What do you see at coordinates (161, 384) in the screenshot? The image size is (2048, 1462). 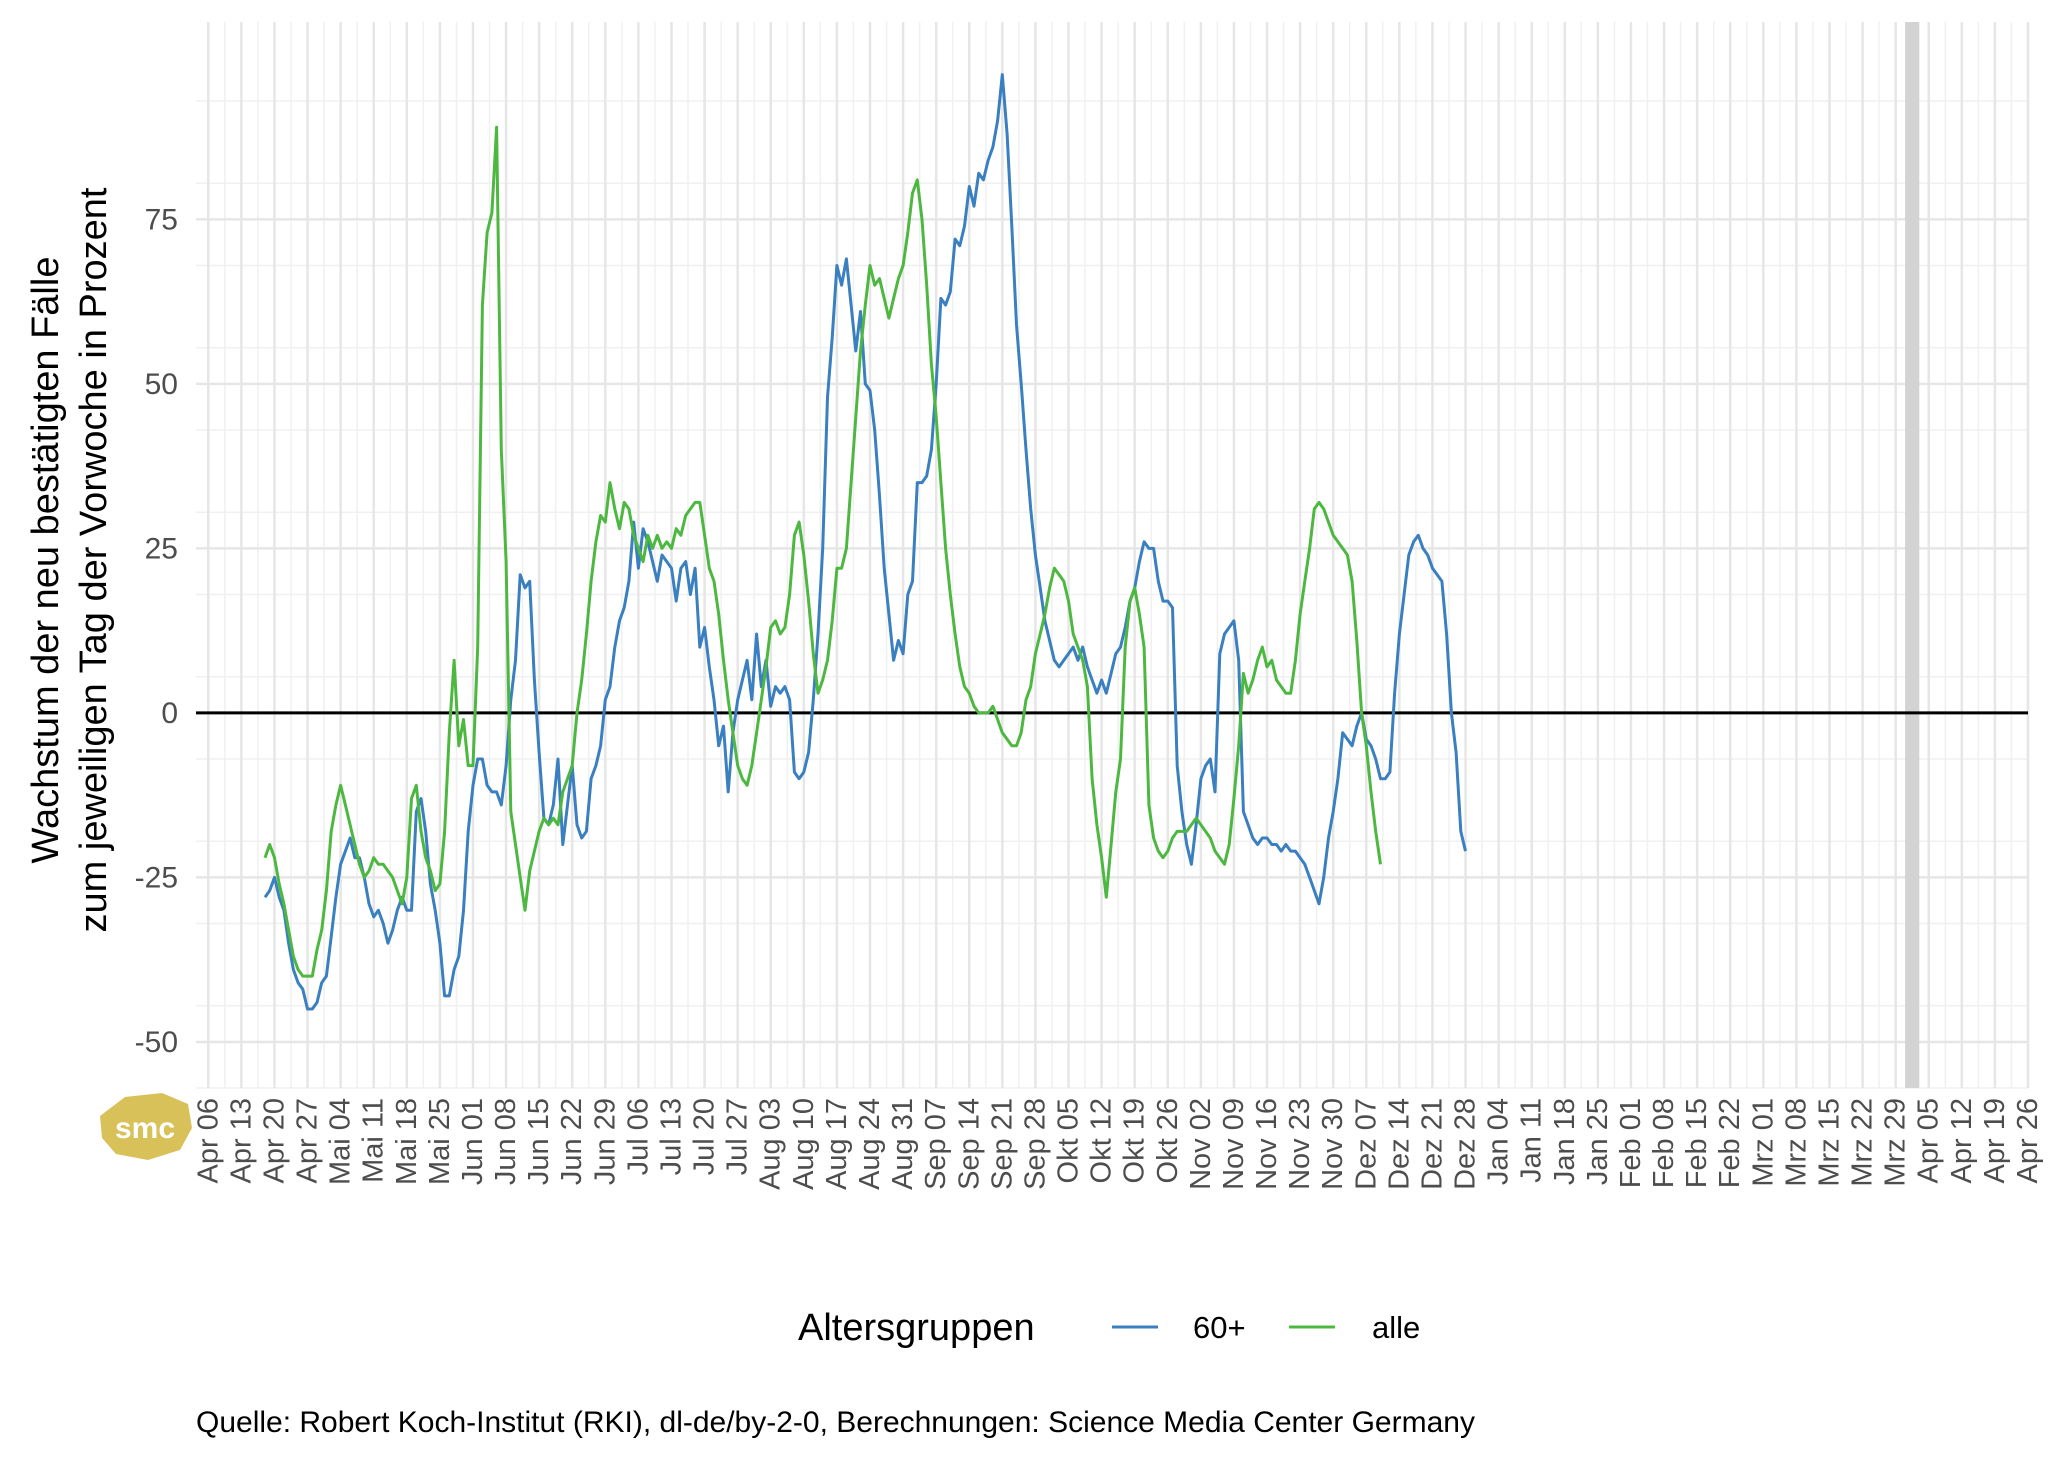 I see `y-tick-label: 50` at bounding box center [161, 384].